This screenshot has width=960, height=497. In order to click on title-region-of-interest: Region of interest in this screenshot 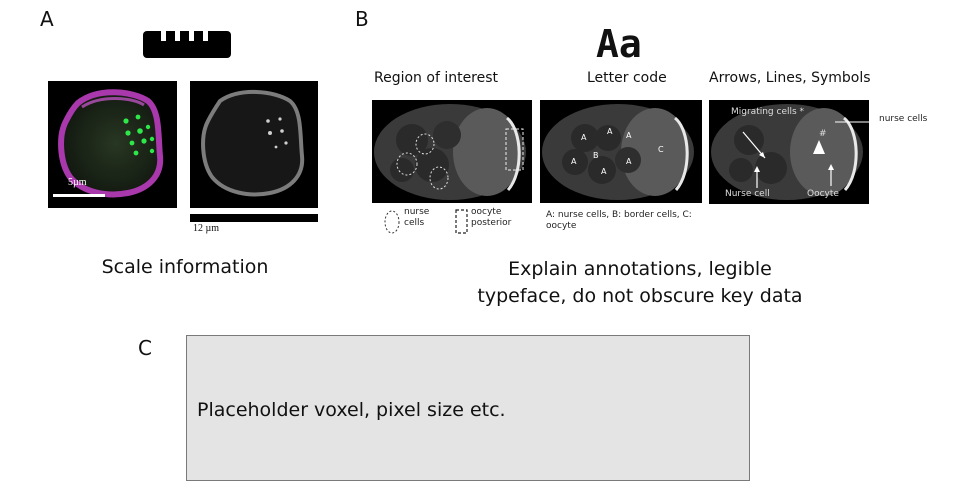, I will do `click(436, 78)`.